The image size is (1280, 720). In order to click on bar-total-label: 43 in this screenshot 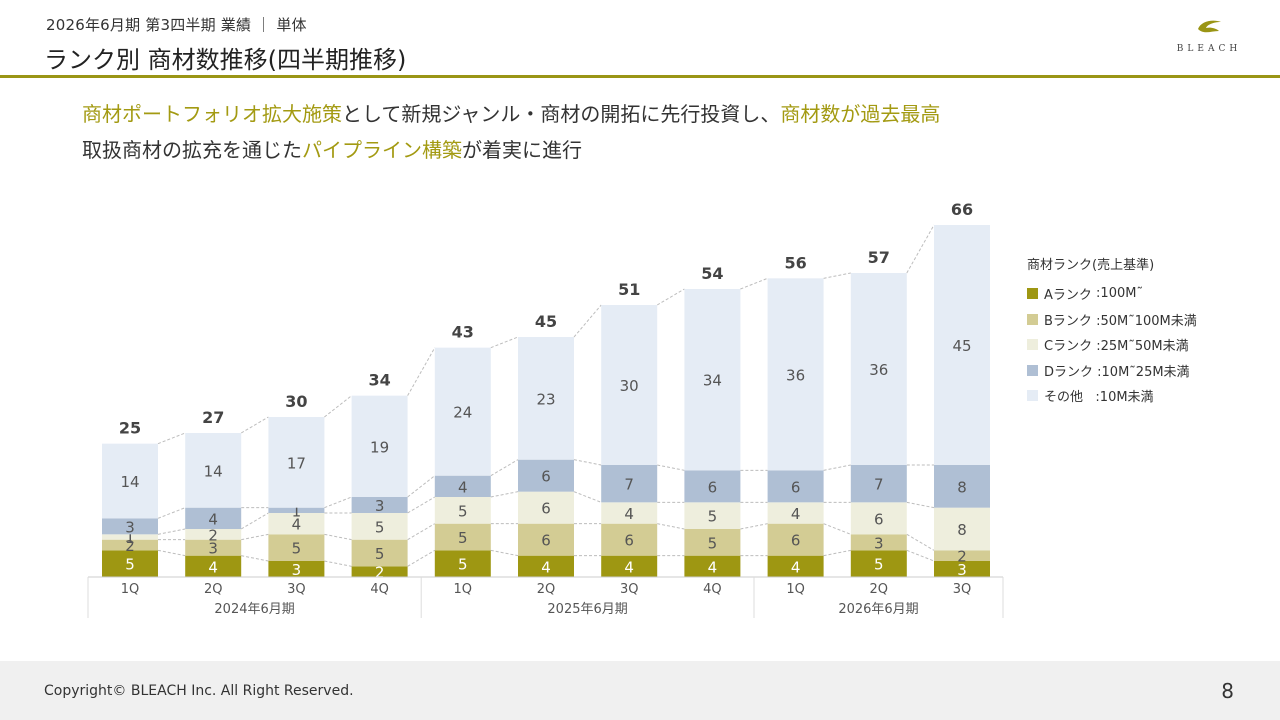, I will do `click(463, 332)`.